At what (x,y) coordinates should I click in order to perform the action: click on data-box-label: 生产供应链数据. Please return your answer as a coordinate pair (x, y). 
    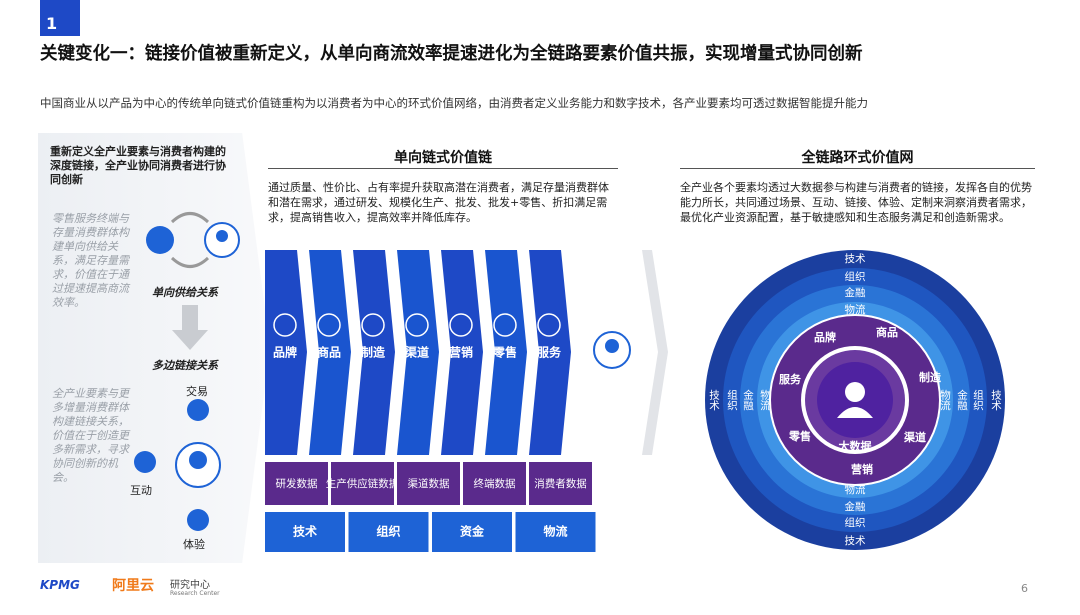
    Looking at the image, I should click on (363, 483).